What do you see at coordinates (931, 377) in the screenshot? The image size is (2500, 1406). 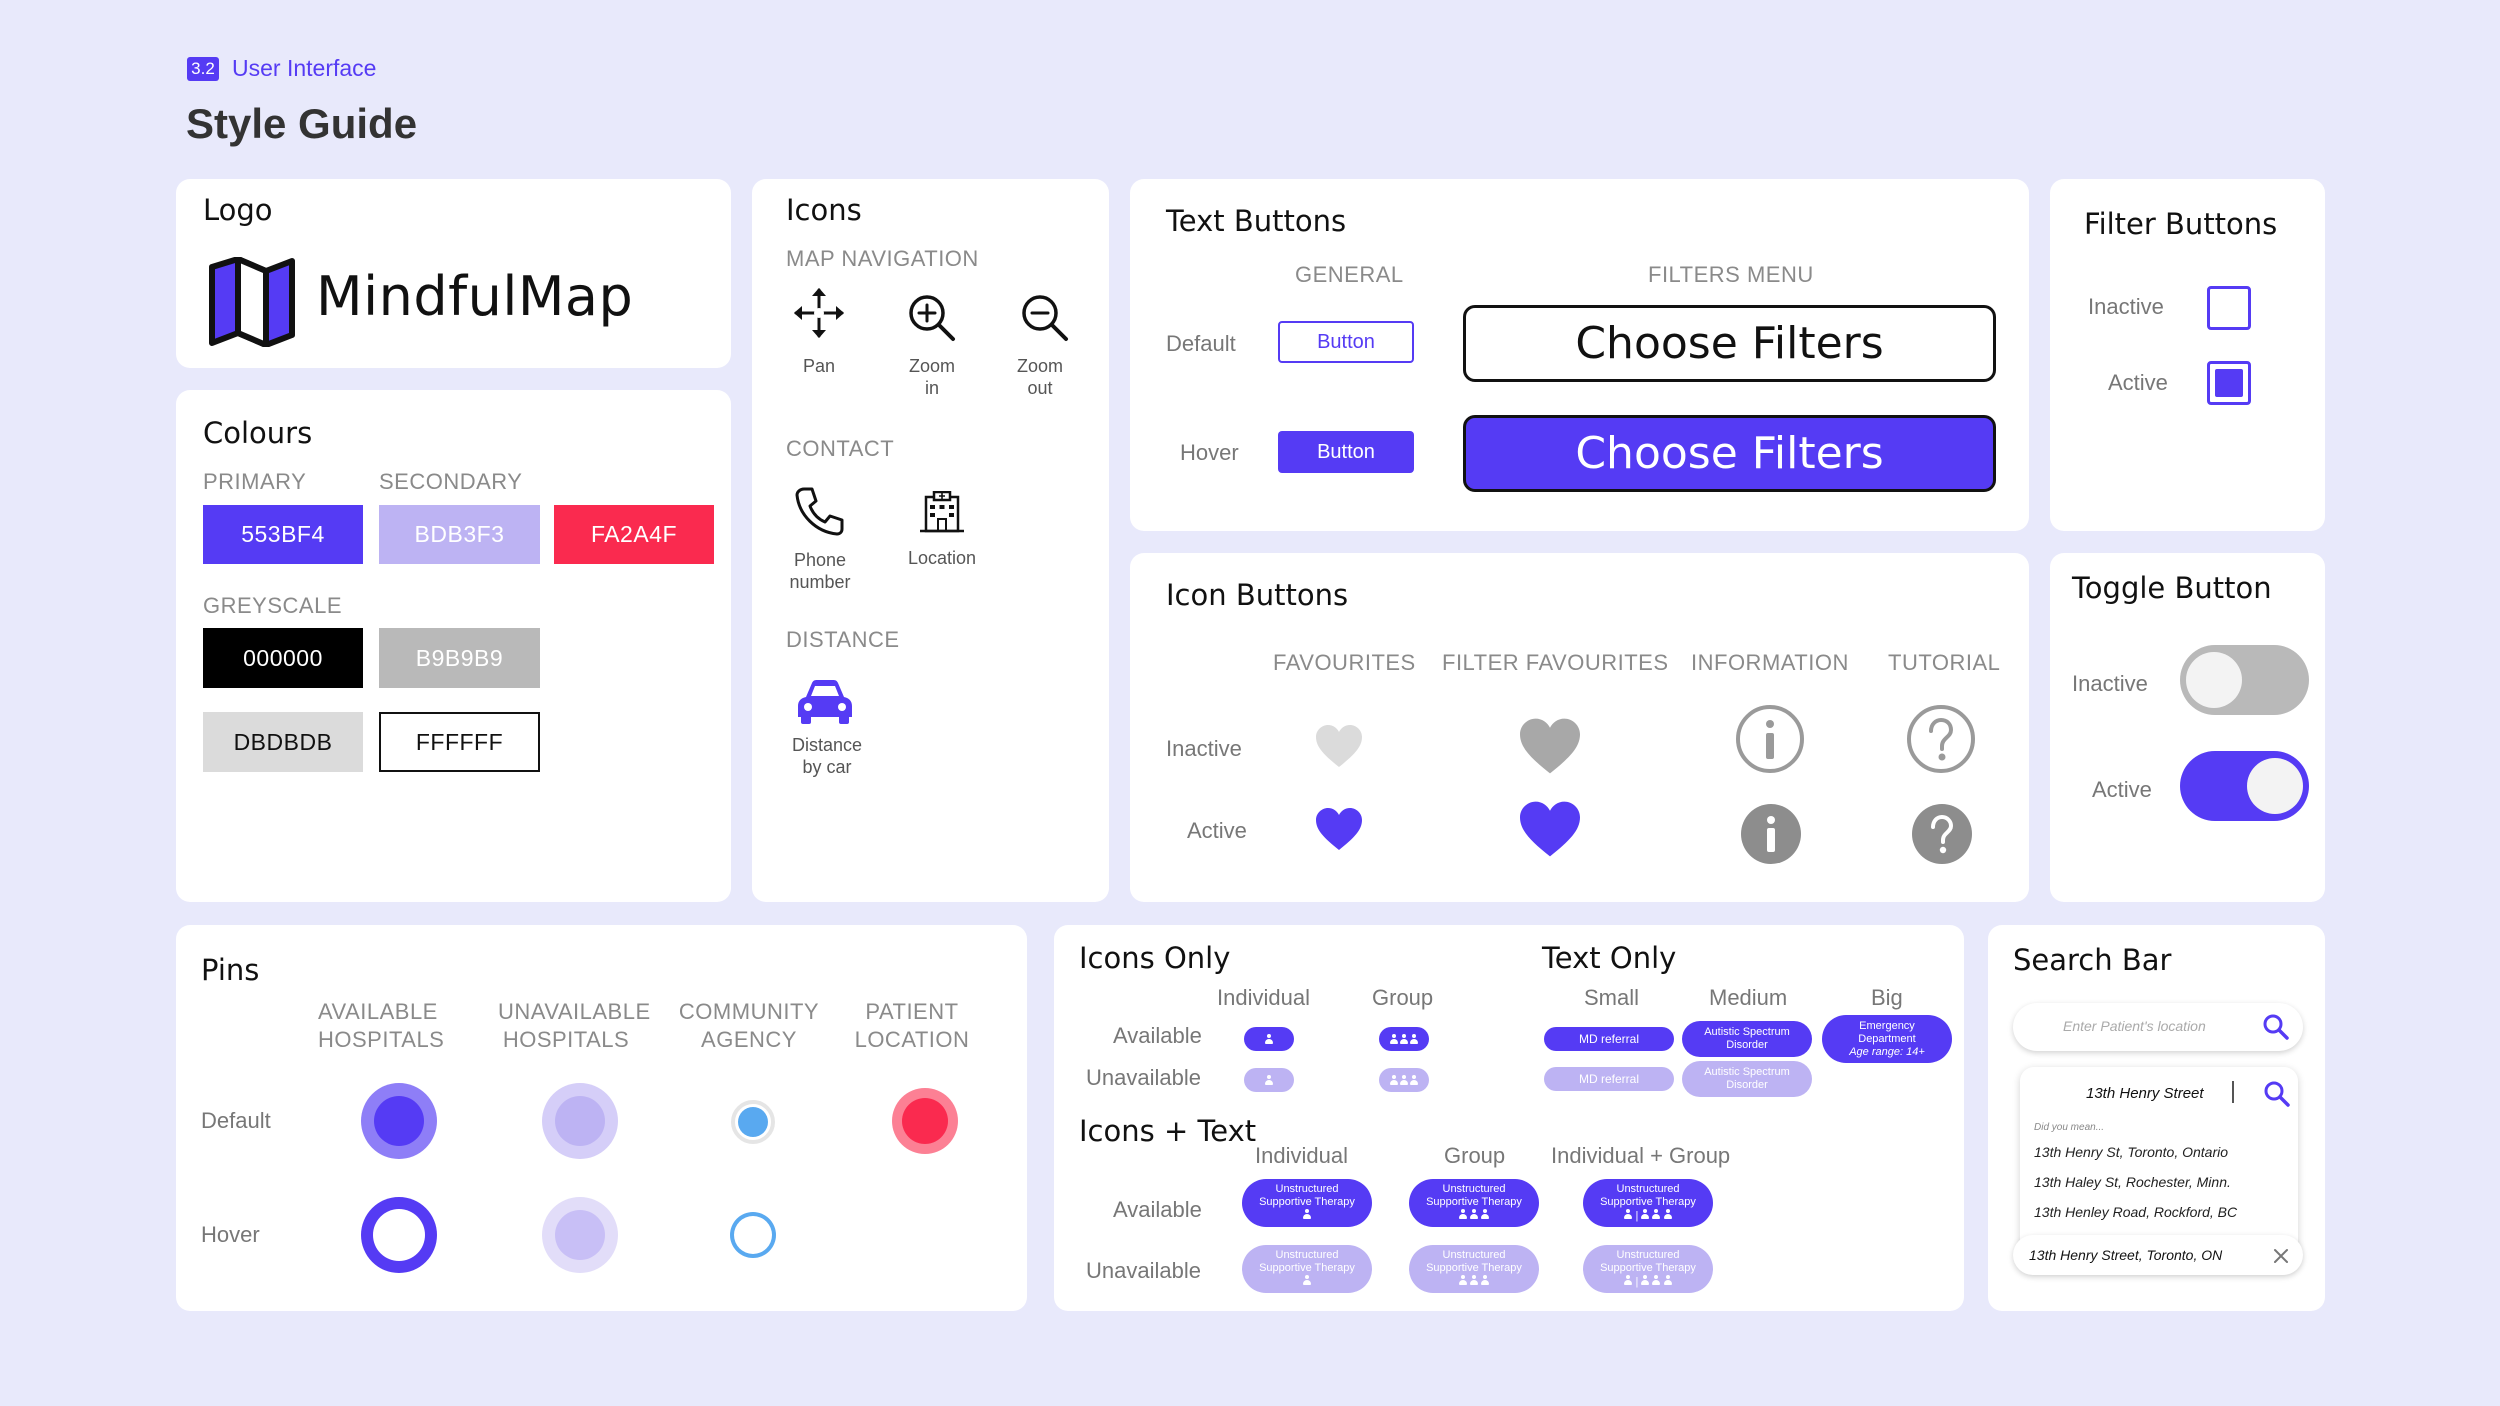 I see `zoom-in-caption: Zoom in` at bounding box center [931, 377].